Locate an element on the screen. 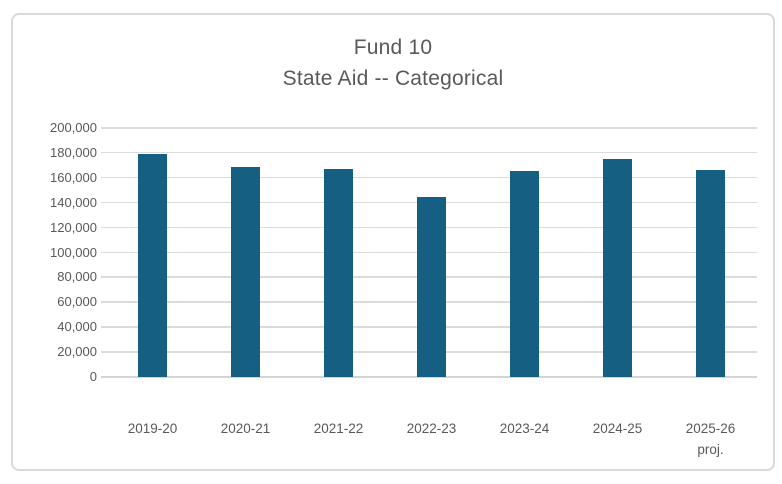  x-tick-label: 2021-22 is located at coordinates (339, 428).